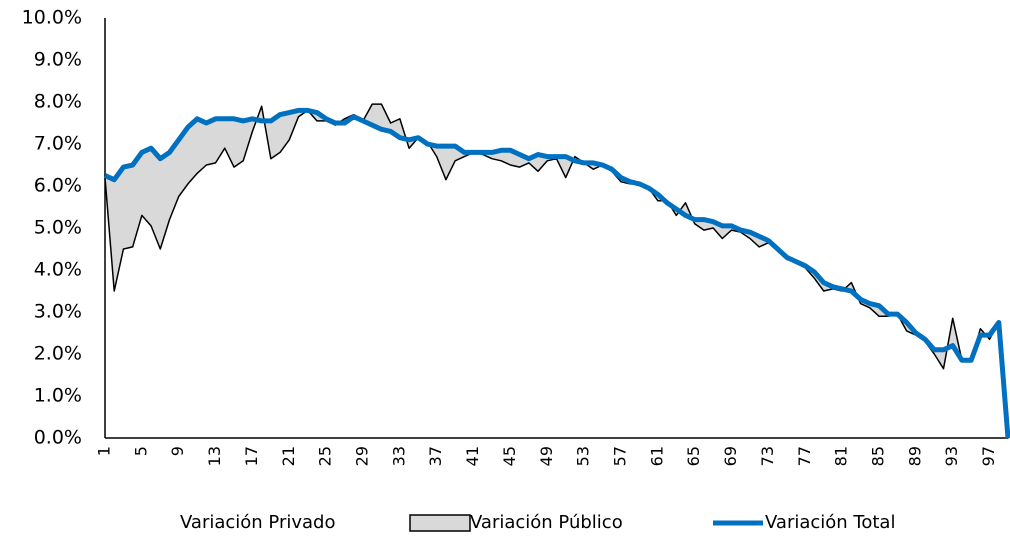  Describe the element at coordinates (58, 438) in the screenshot. I see `y-tick-label: 0.0%` at that location.